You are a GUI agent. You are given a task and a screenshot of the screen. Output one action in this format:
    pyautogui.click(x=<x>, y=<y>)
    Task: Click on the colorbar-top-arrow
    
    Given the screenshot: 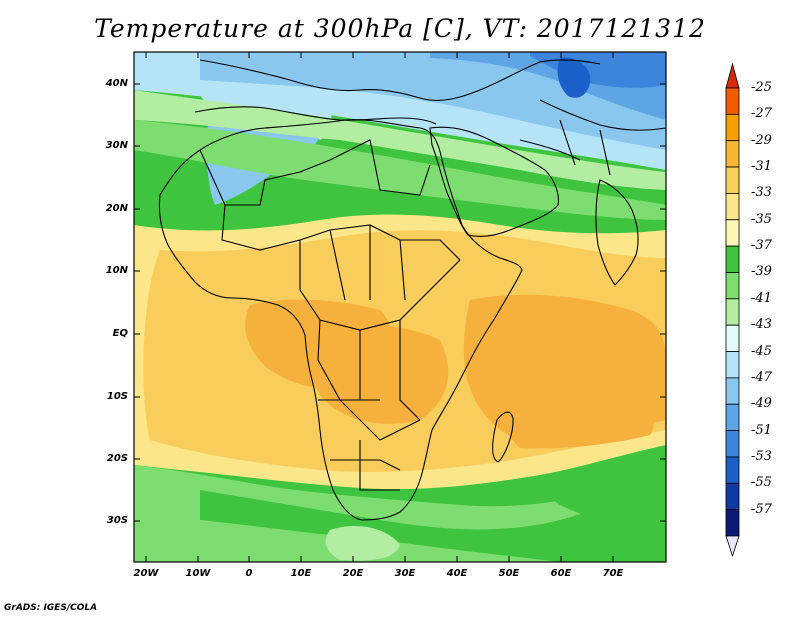 What is the action you would take?
    pyautogui.click(x=732, y=75)
    